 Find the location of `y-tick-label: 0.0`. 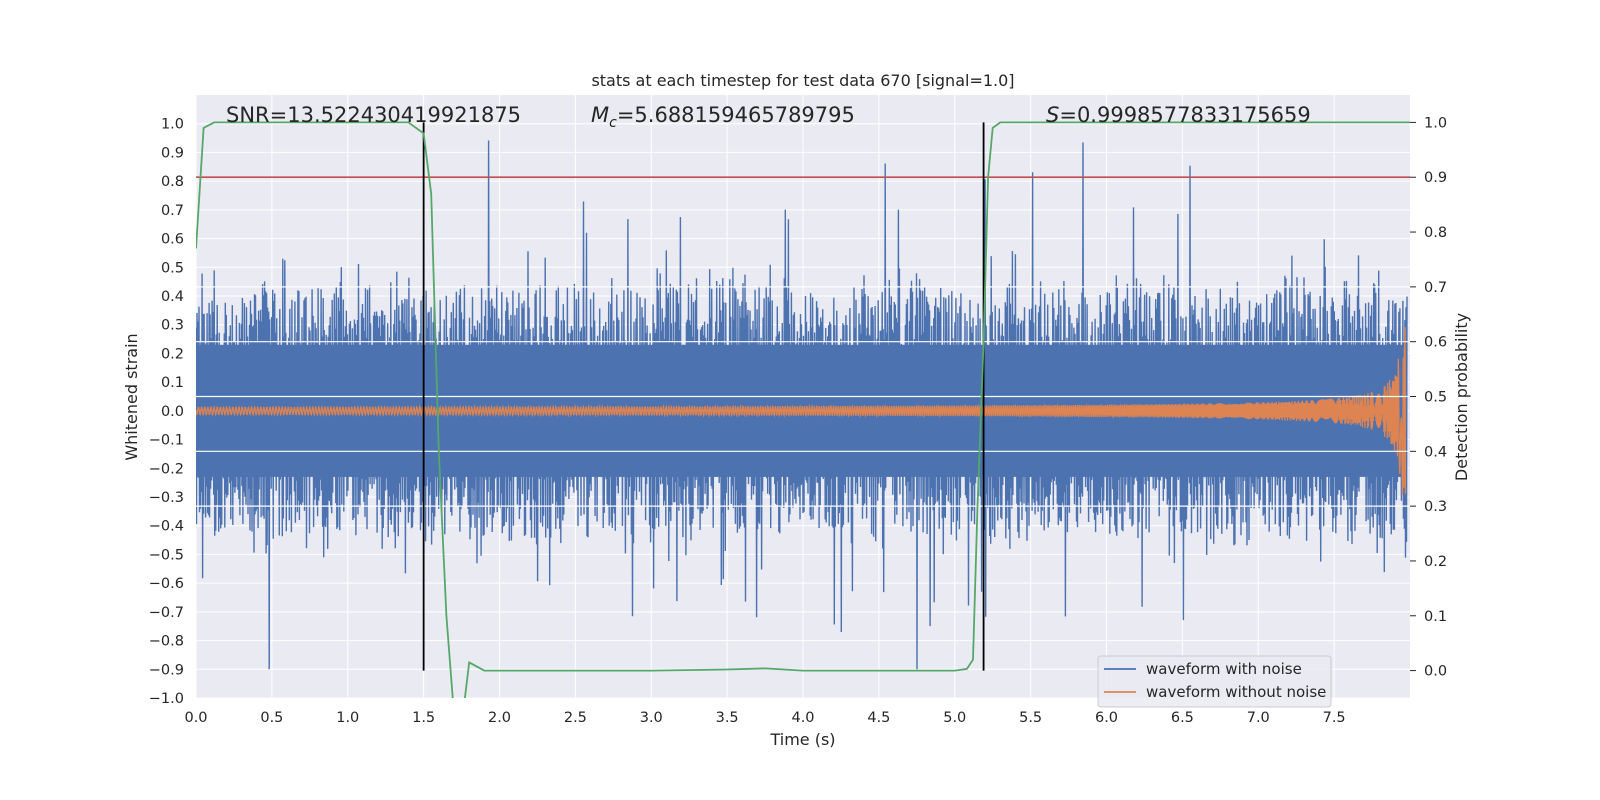

y-tick-label: 0.0 is located at coordinates (172, 412).